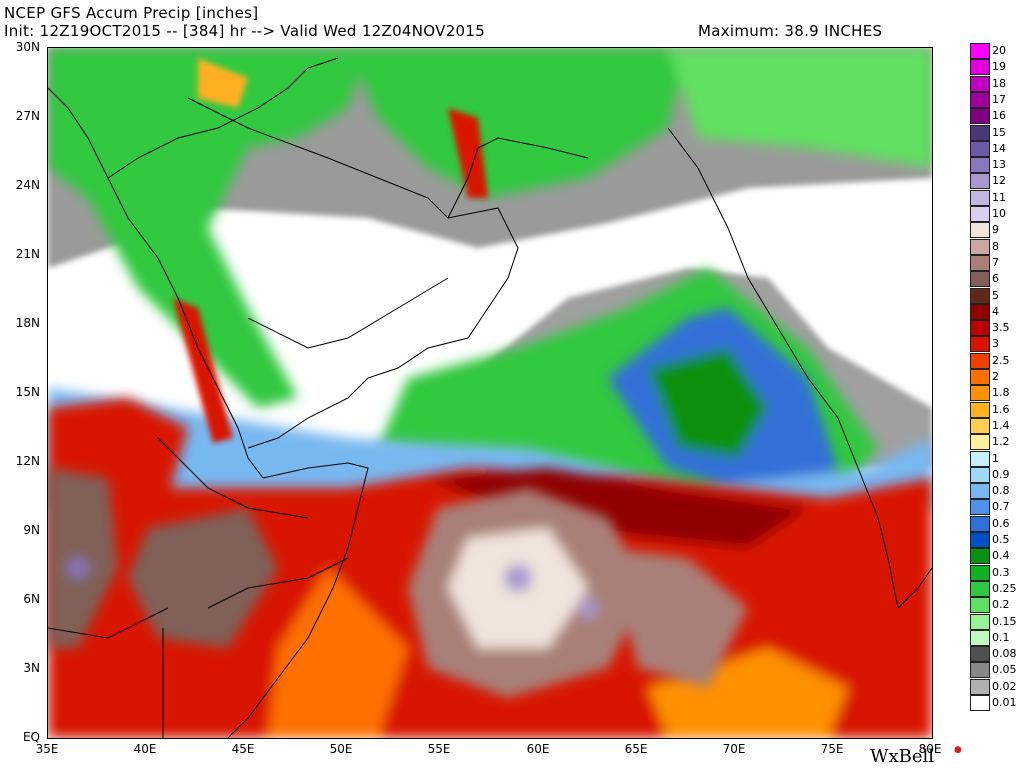 The image size is (1024, 768). I want to click on legend-entry: 13, so click(996, 165).